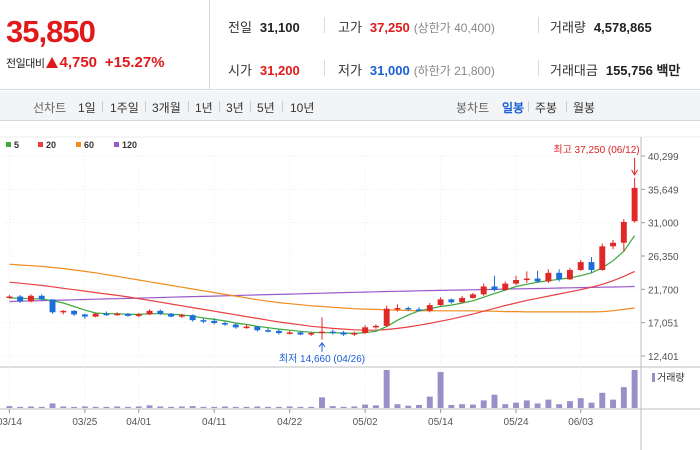  I want to click on stat-value: 37,250, so click(389, 27).